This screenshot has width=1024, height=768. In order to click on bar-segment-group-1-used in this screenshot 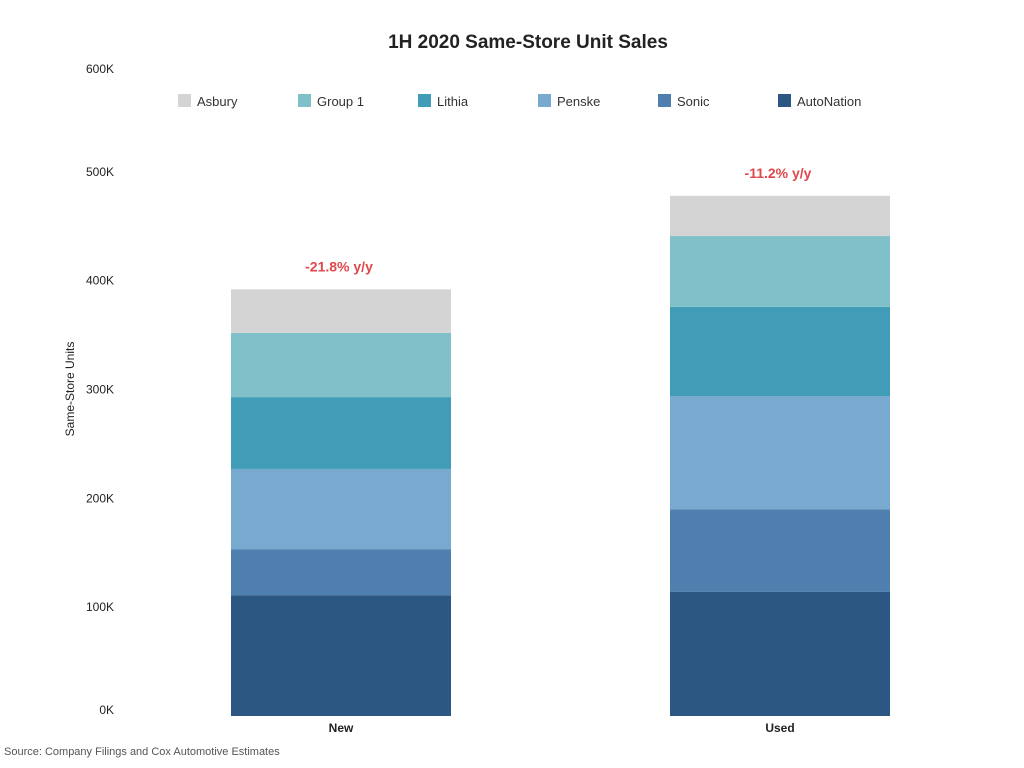, I will do `click(780, 271)`.